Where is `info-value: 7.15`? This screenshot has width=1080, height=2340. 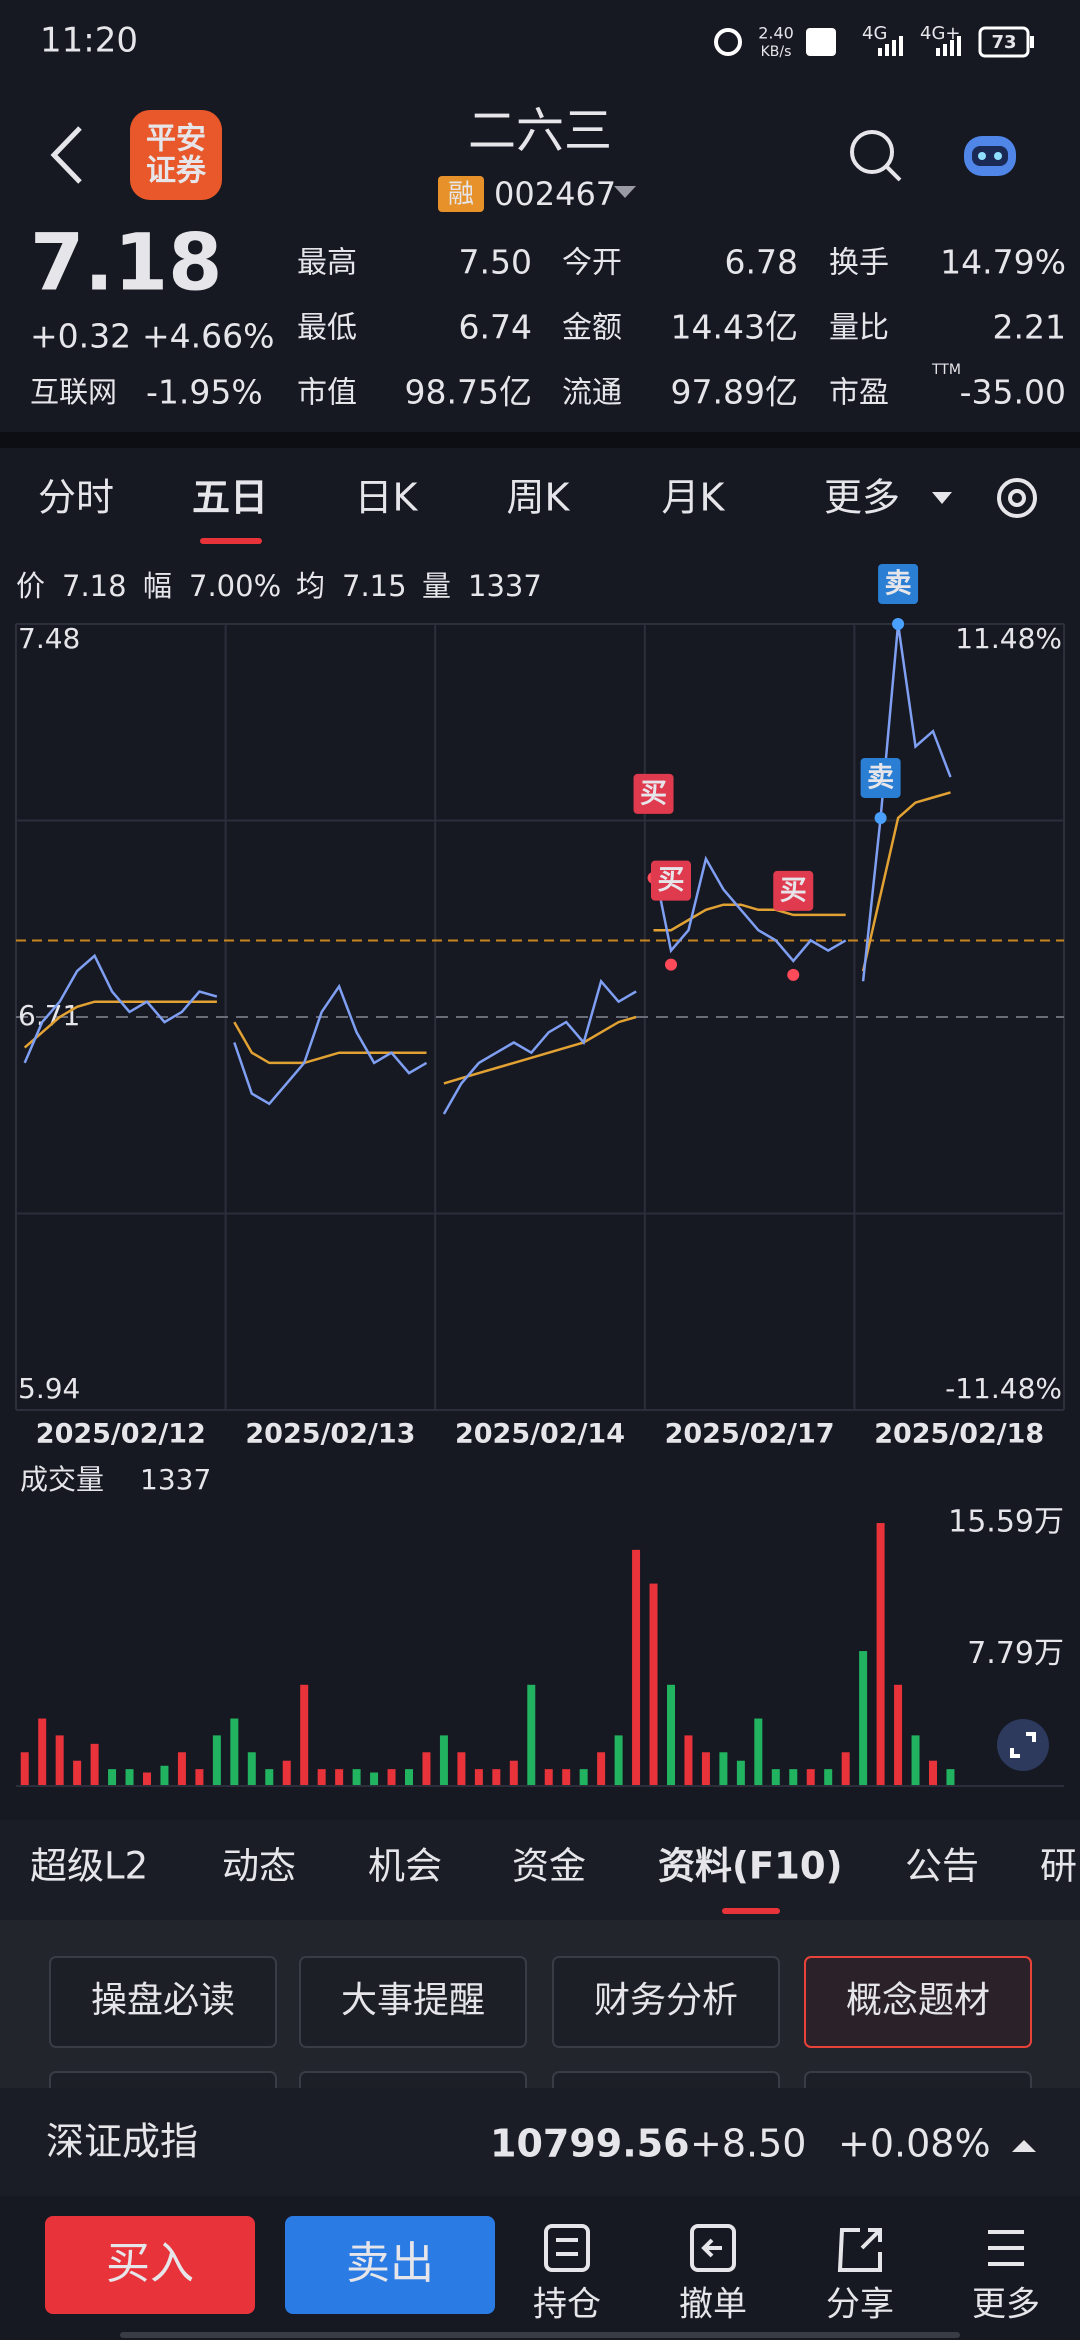 info-value: 7.15 is located at coordinates (374, 586).